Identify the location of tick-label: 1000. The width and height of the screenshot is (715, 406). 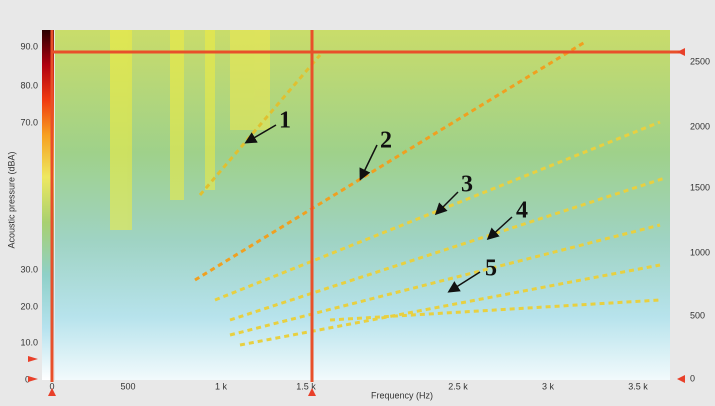
(700, 252).